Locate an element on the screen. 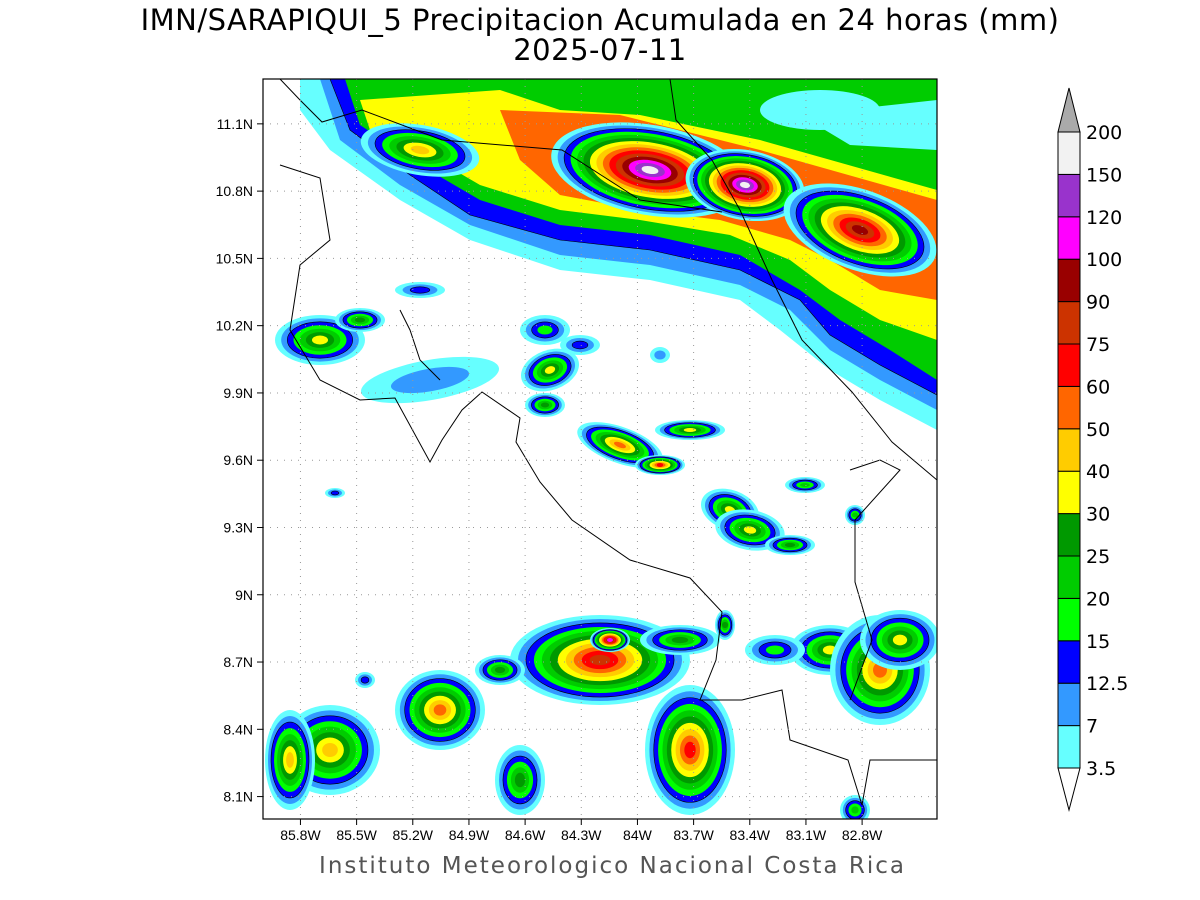  colorbar: 3.5 7 12.5 15 20 25 30 40 50 60 75 90 100 120 150 200 is located at coordinates (1092, 449).